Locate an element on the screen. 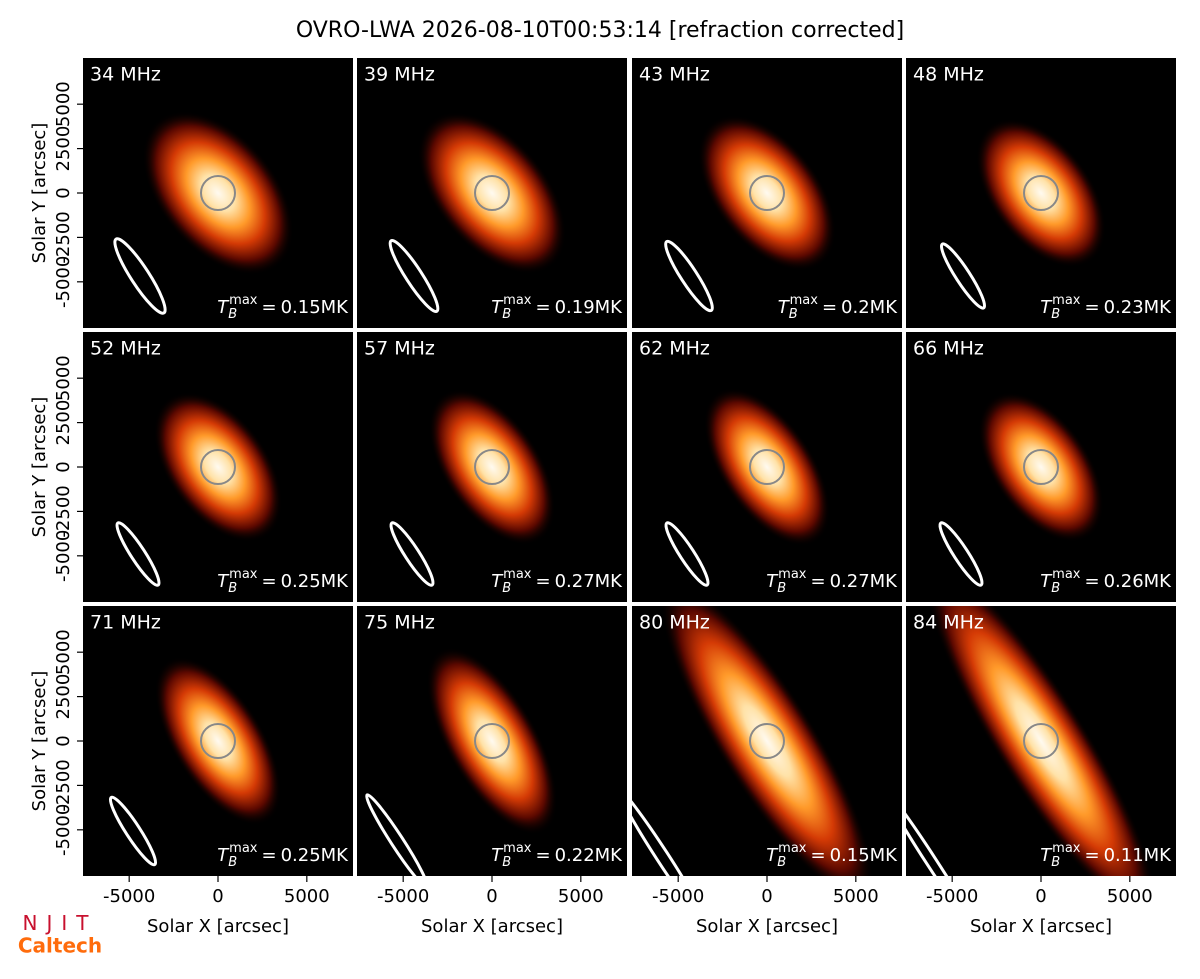 The image size is (1200, 979). tb-max-label: TBmax = 0.25MK is located at coordinates (283, 581).